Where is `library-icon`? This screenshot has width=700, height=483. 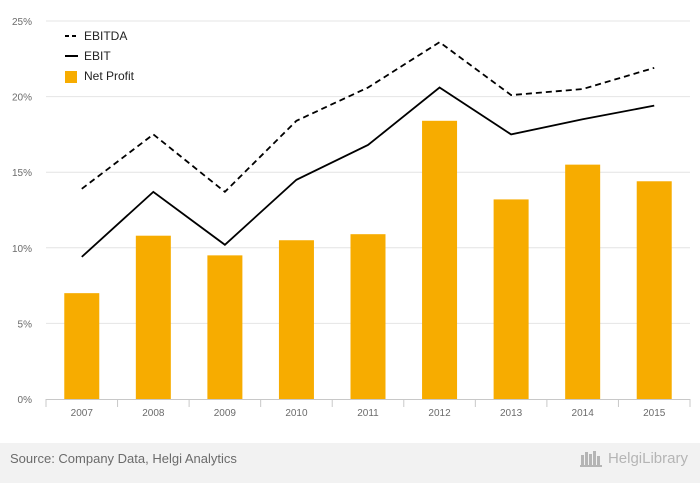
library-icon is located at coordinates (590, 459).